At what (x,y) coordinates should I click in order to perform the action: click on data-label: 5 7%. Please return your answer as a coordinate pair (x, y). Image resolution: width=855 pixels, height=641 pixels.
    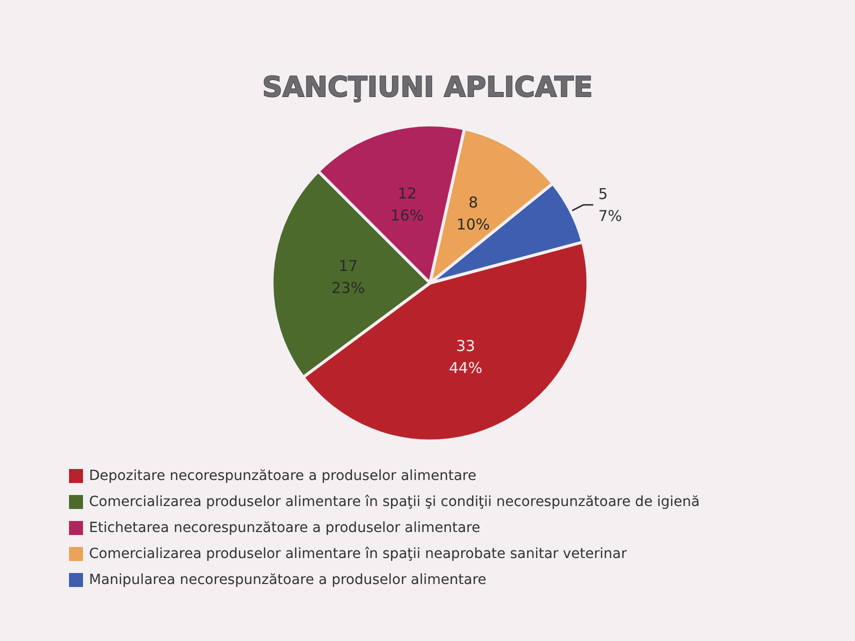
    Looking at the image, I should click on (610, 204).